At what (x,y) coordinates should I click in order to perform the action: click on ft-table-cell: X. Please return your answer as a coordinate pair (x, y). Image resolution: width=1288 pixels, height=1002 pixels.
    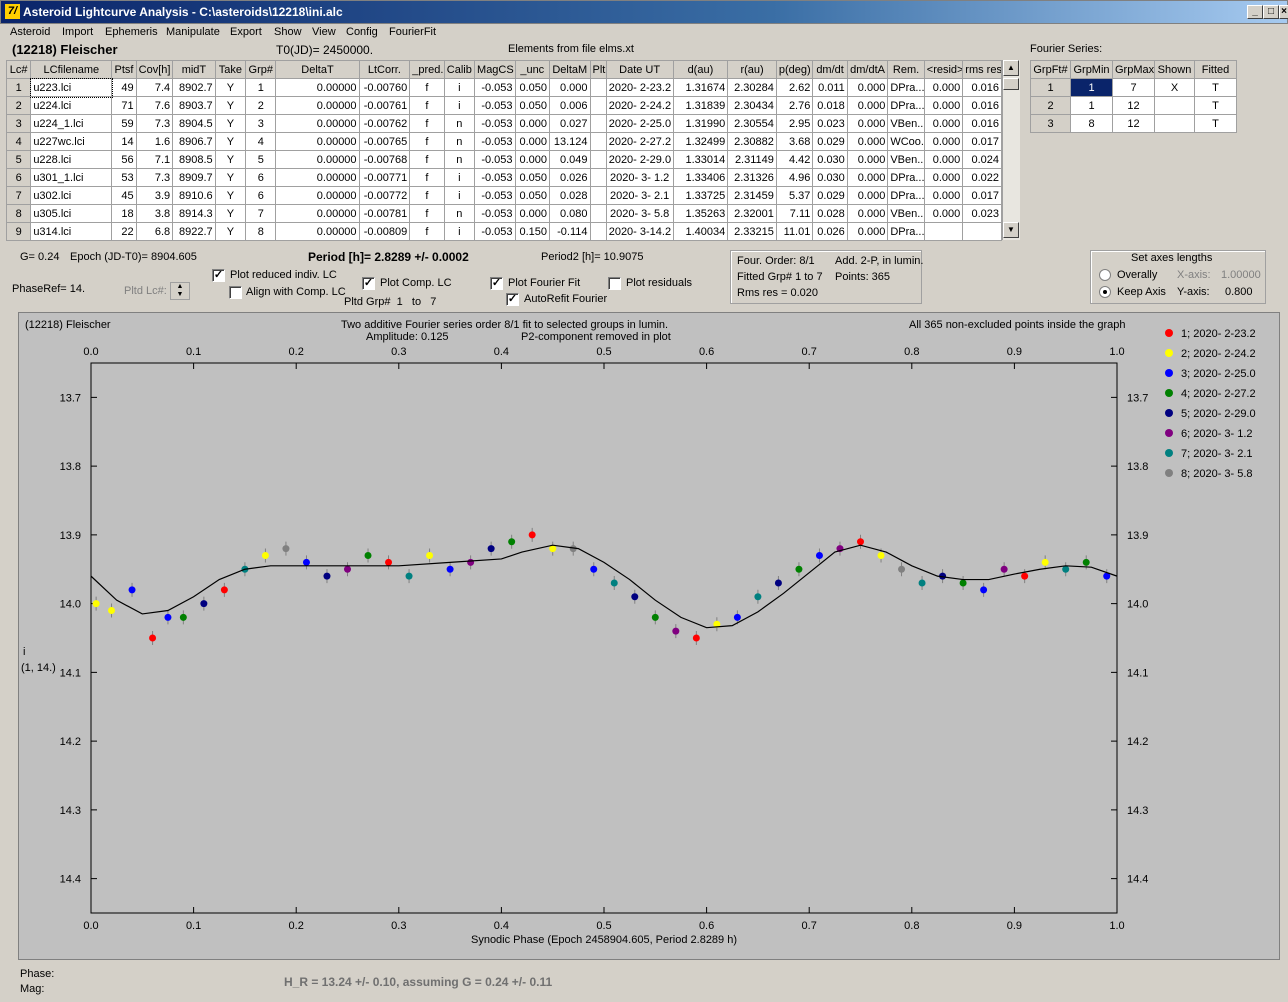
    Looking at the image, I should click on (1174, 87).